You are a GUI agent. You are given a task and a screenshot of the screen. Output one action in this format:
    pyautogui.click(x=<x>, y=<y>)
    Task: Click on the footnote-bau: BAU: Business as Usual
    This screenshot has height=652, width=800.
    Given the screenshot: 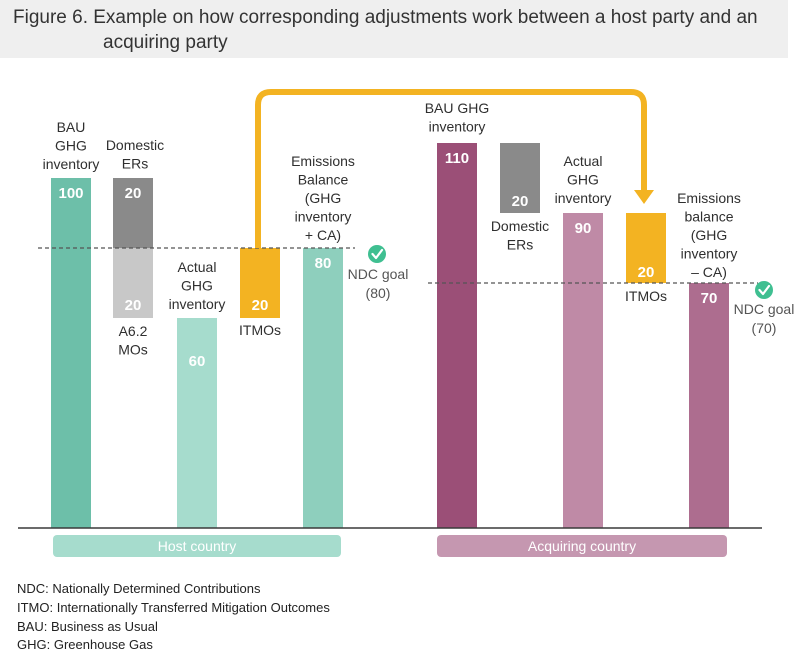 What is the action you would take?
    pyautogui.click(x=87, y=626)
    